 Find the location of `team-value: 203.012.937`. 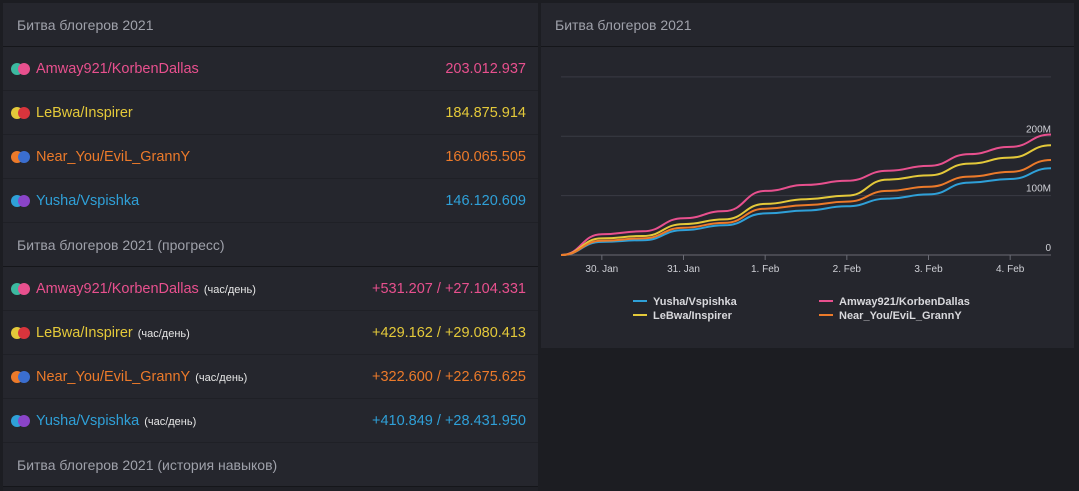

team-value: 203.012.937 is located at coordinates (485, 68).